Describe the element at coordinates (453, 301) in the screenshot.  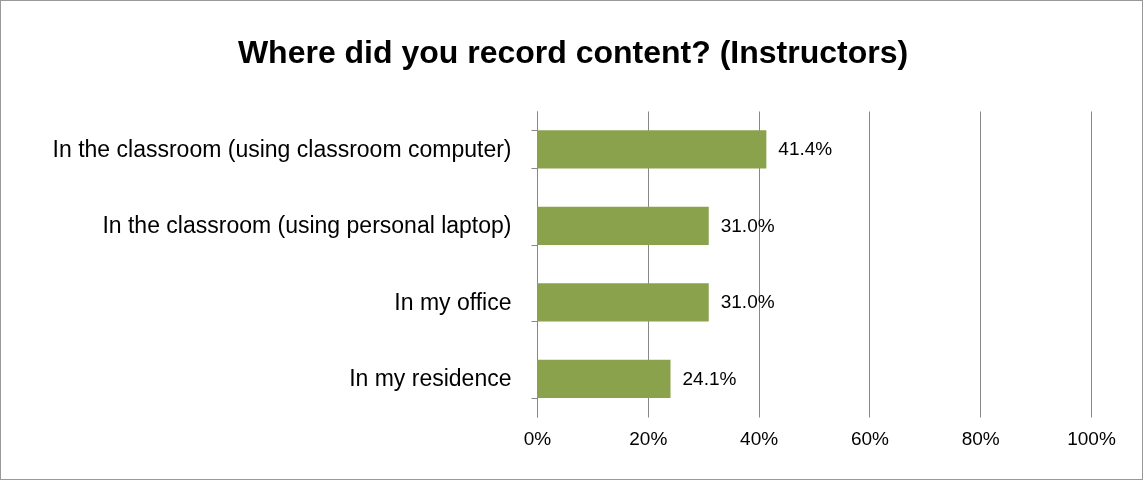
I see `y-tick-label: In my office` at that location.